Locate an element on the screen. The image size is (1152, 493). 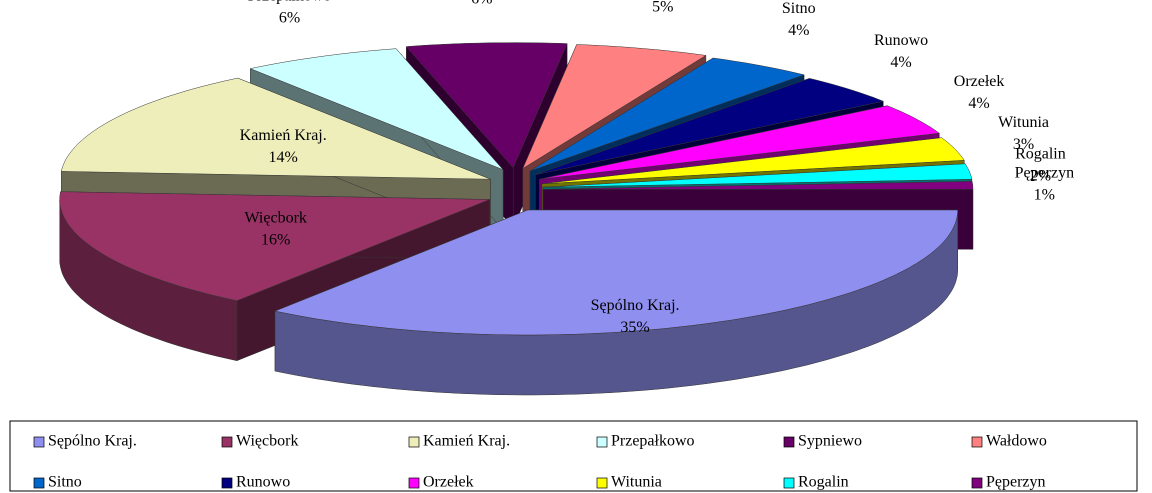
data-label-name: Więcbork is located at coordinates (275, 217).